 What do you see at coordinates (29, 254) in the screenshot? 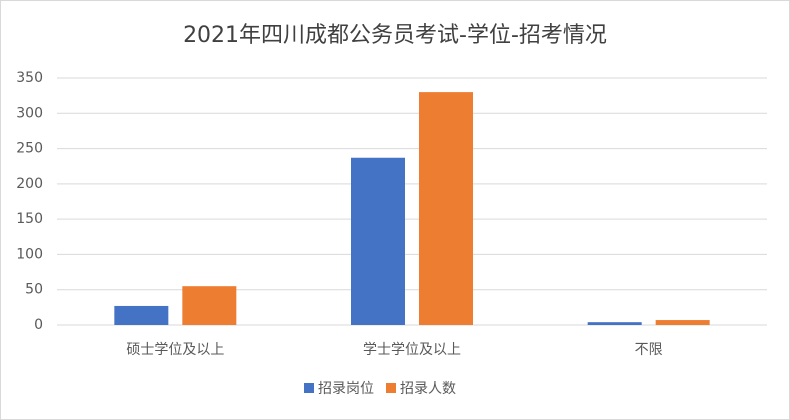
I see `y-tick-label: 100` at bounding box center [29, 254].